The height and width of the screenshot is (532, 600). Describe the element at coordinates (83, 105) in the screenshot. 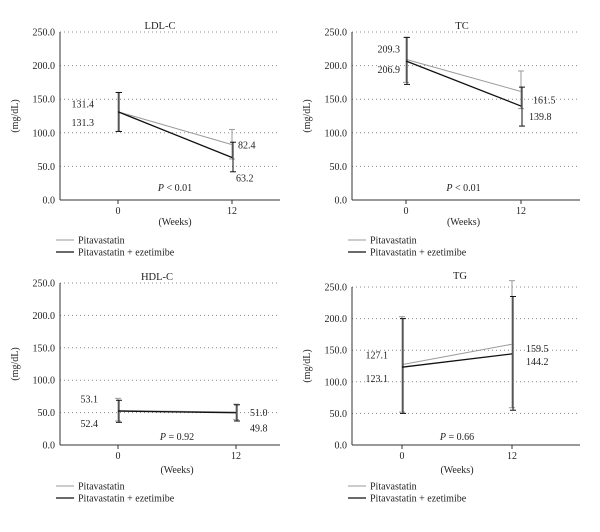

I see `data-label: 131.4` at that location.